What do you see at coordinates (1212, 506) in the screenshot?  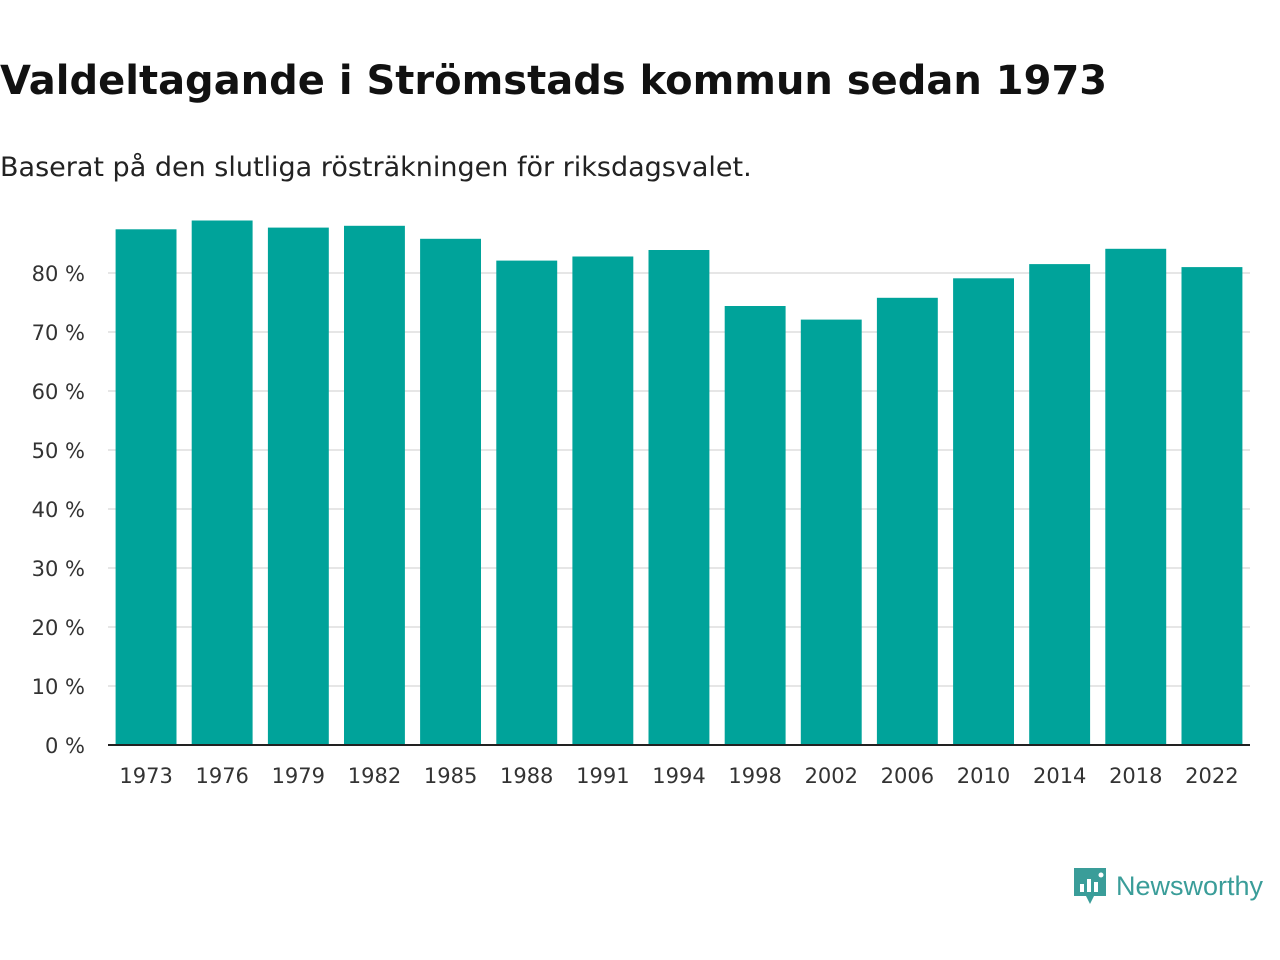 I see `bar-2022` at bounding box center [1212, 506].